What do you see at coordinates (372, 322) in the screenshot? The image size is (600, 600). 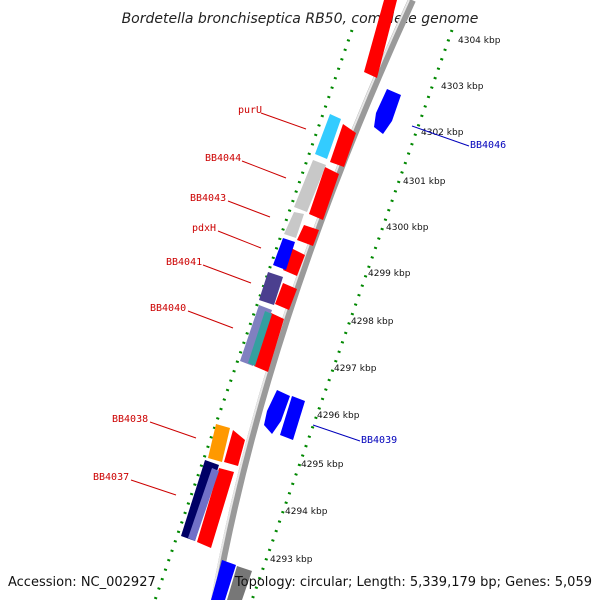 I see `tick-label: 4298 kbp` at bounding box center [372, 322].